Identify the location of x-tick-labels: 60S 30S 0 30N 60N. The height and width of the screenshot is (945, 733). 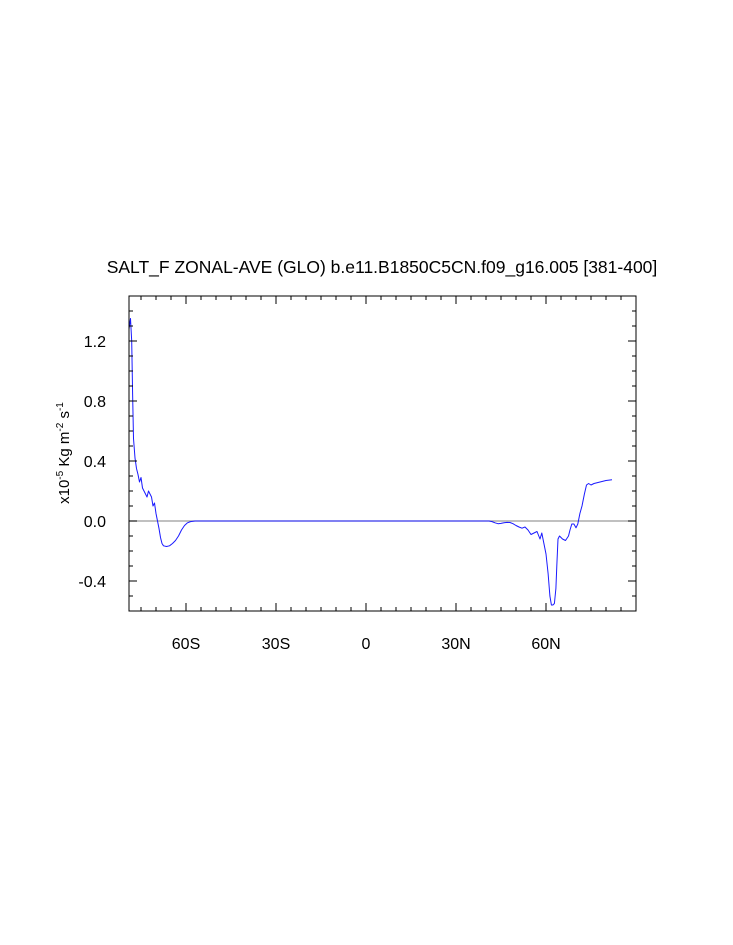
(366, 644).